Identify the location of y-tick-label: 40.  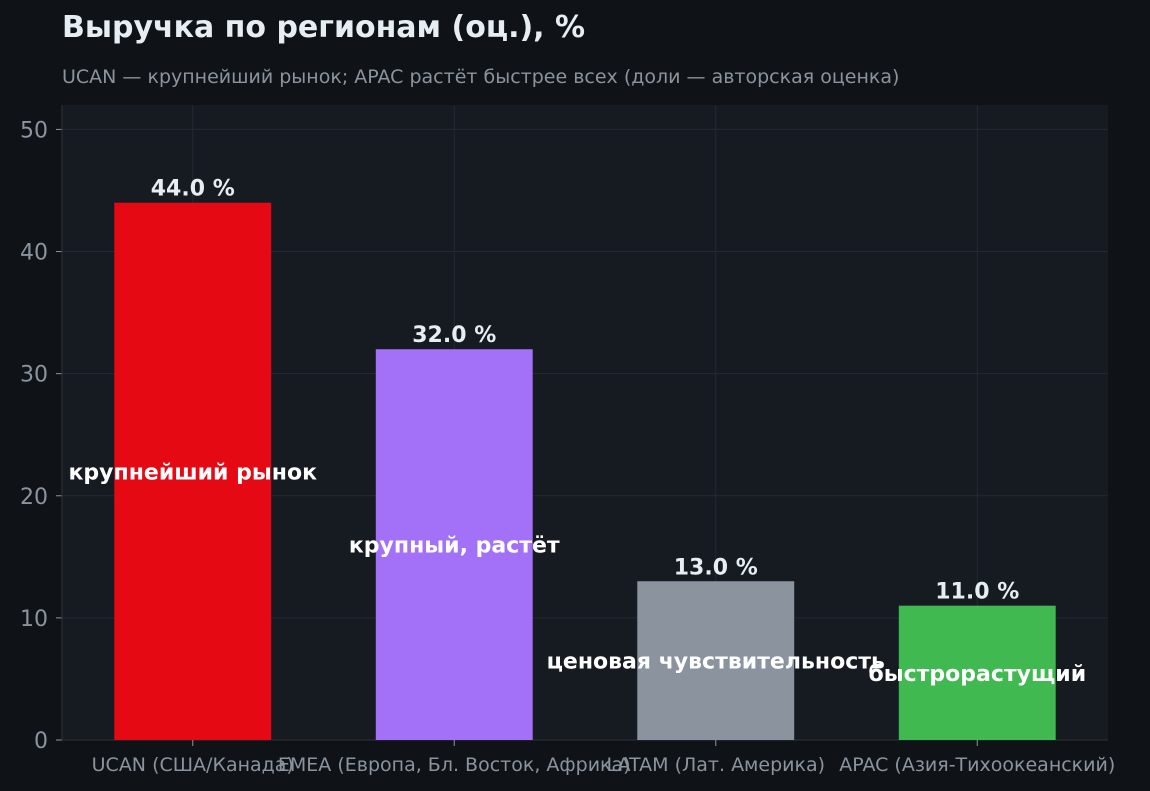
(34, 253).